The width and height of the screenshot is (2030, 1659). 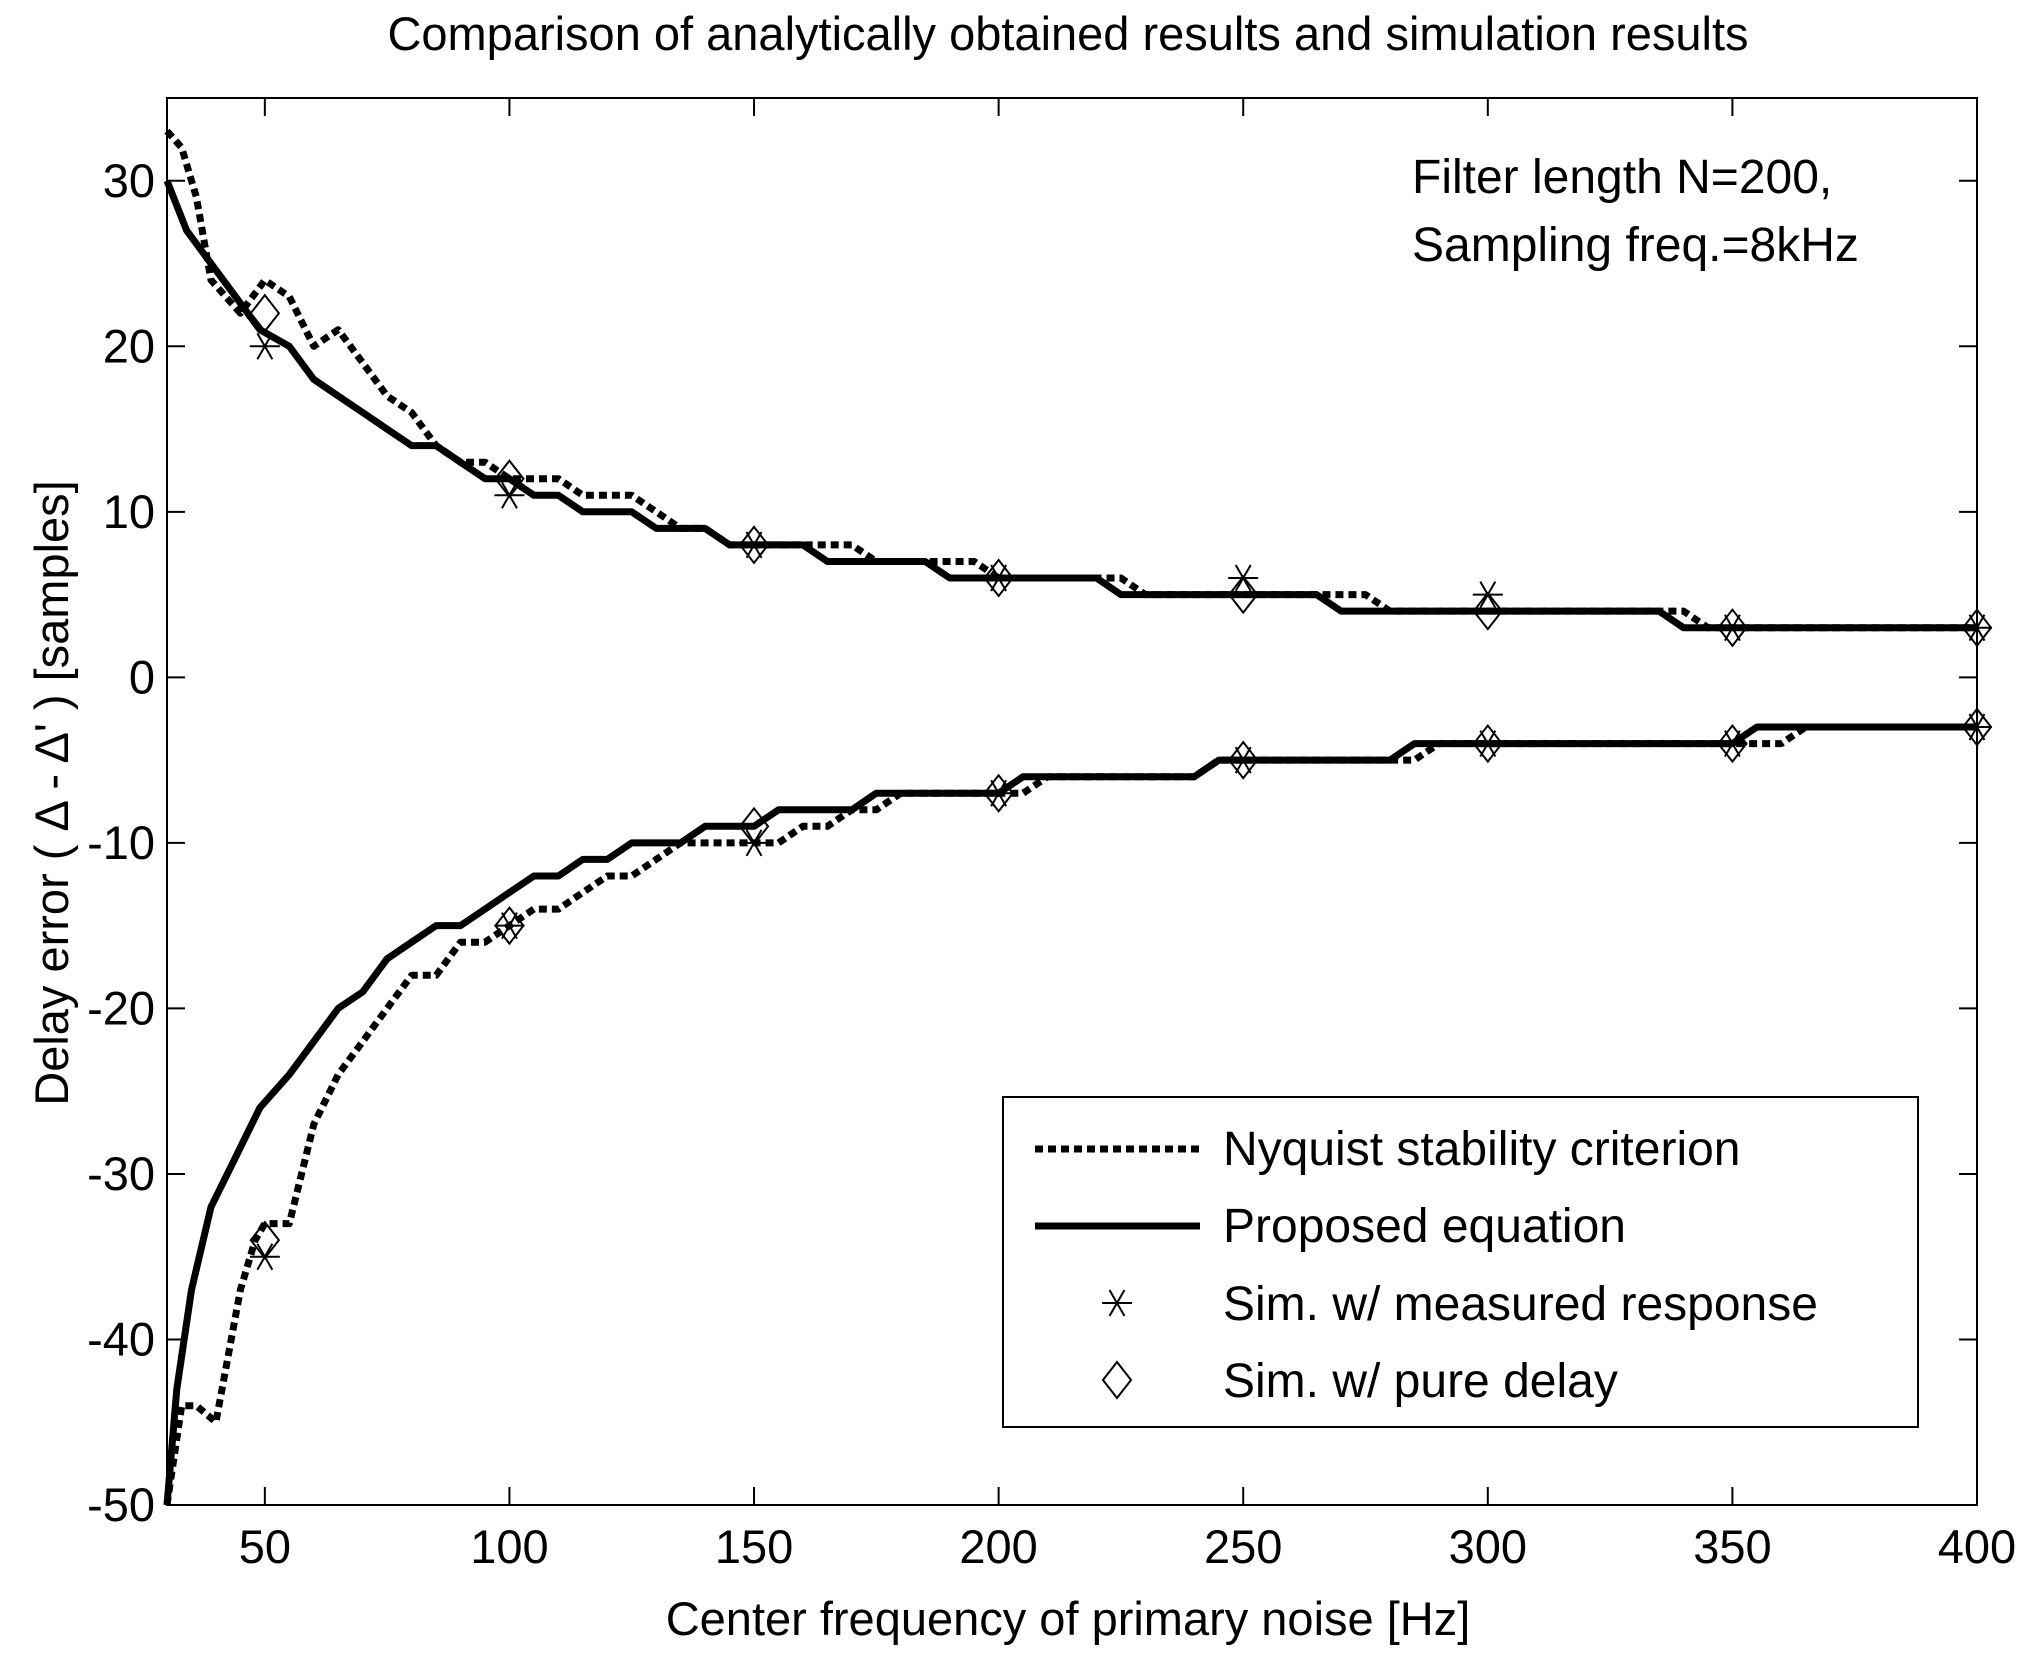 I want to click on legend-diamond-glyph, so click(x=1117, y=1380).